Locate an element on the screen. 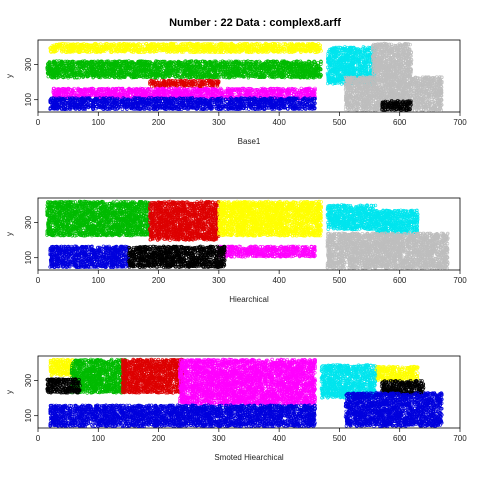  panel-1-x-tick-label: 300 is located at coordinates (219, 122).